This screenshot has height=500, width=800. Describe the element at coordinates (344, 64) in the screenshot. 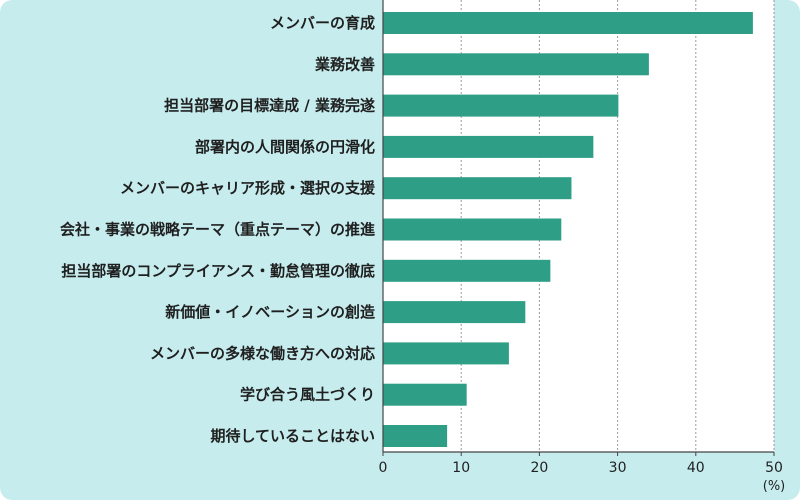

I see `category-label: 業務改善` at that location.